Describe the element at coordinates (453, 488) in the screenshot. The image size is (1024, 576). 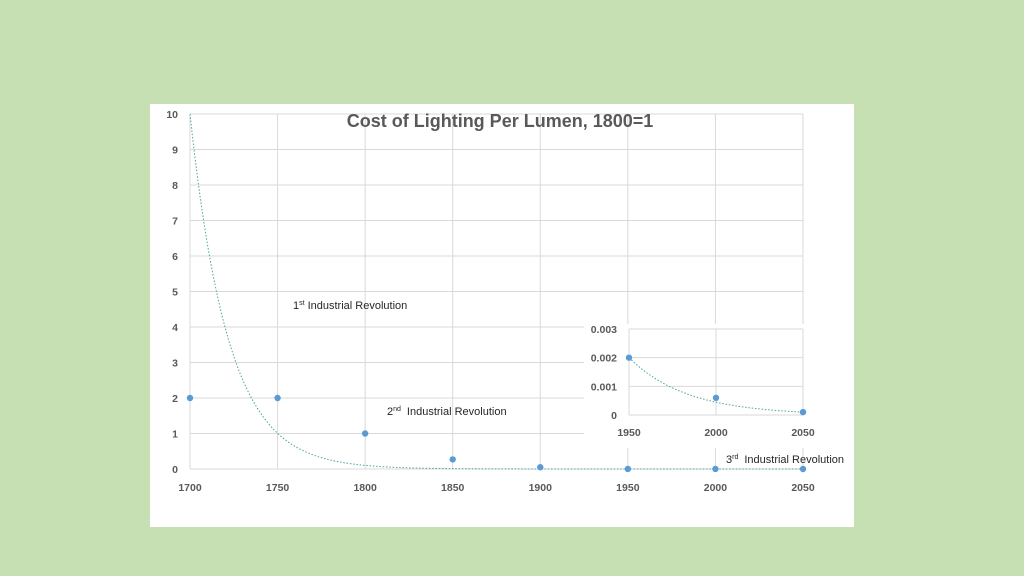
I see `x-tick-label-1850: 1850` at that location.